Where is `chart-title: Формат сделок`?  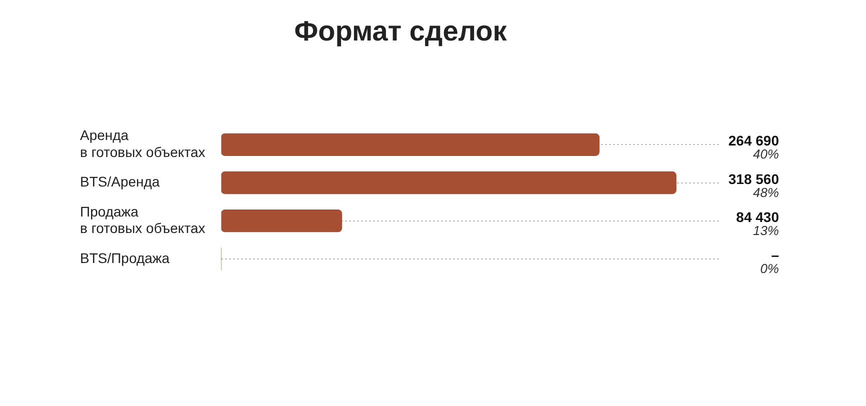
chart-title: Формат сделок is located at coordinates (401, 31).